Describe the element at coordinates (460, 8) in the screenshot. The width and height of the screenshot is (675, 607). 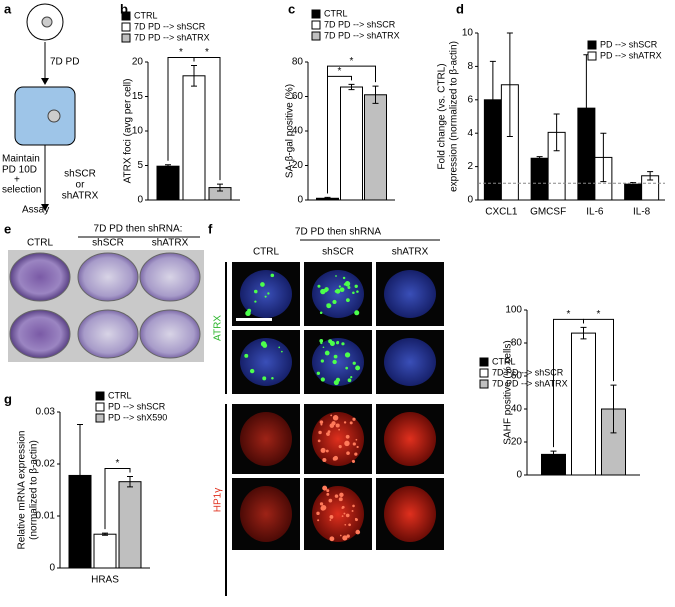
I see `panel-label: d` at that location.